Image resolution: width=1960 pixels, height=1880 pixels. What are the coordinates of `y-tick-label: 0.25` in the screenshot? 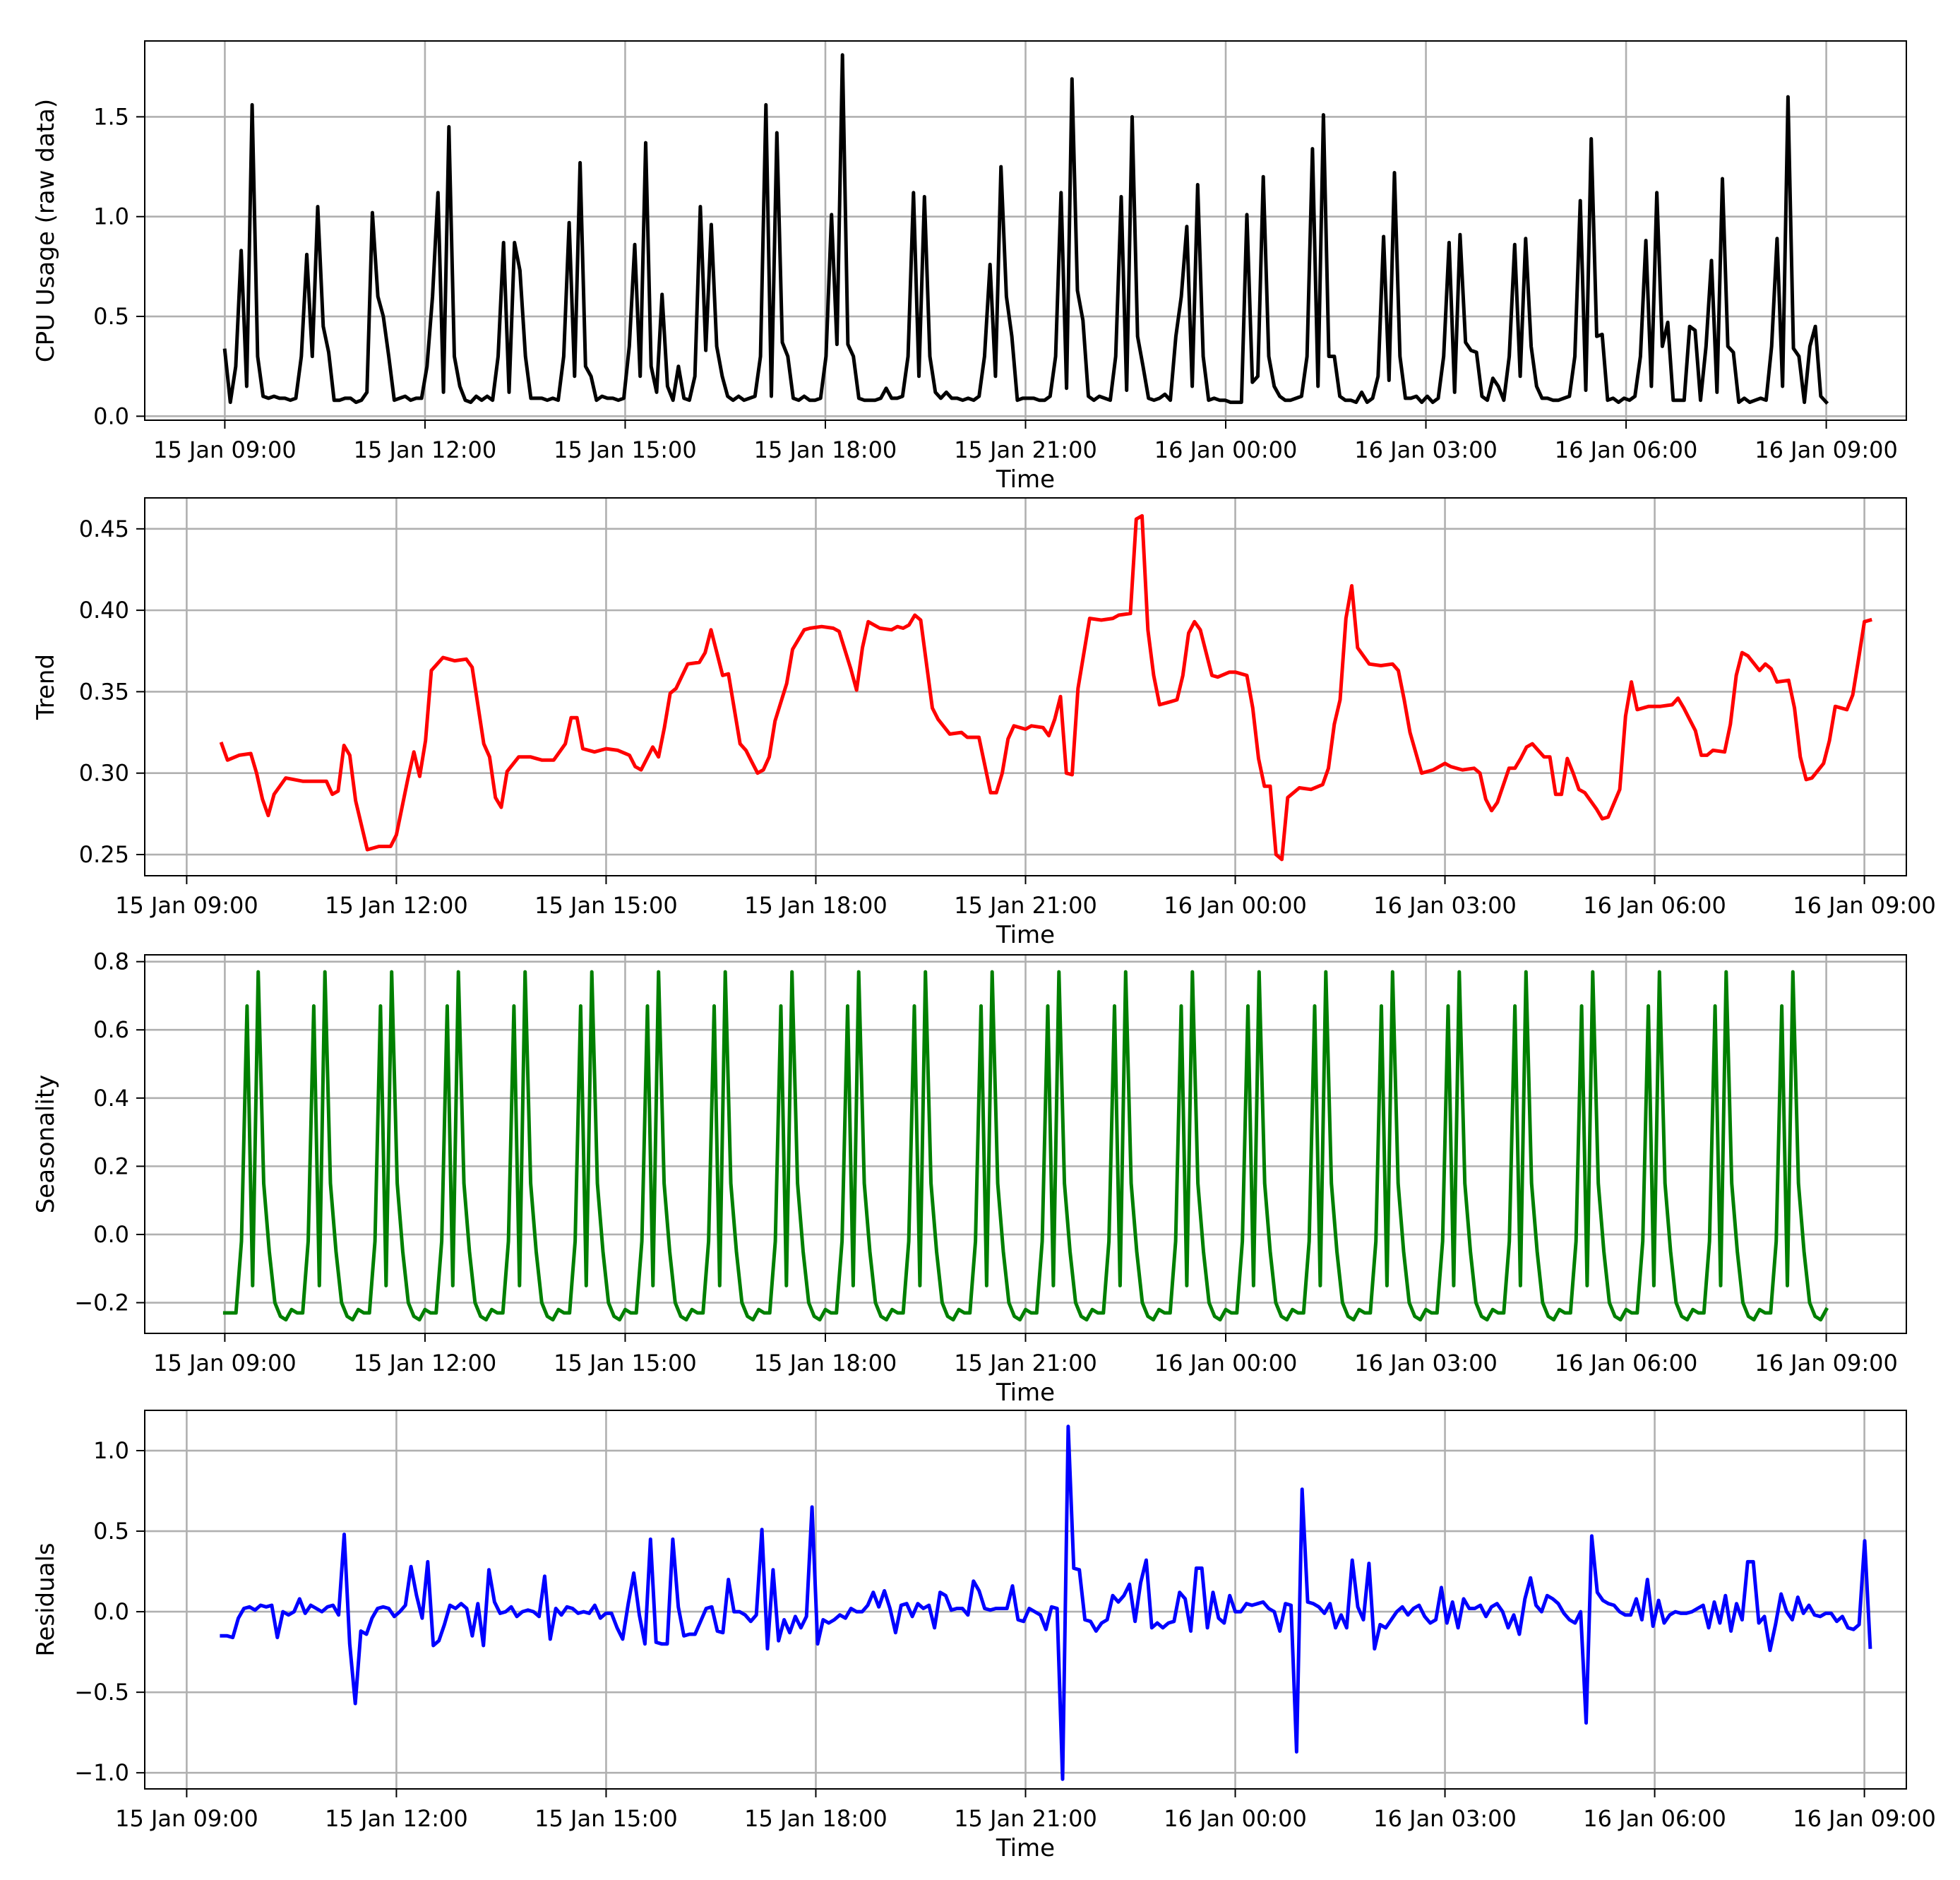 It's located at (104, 854).